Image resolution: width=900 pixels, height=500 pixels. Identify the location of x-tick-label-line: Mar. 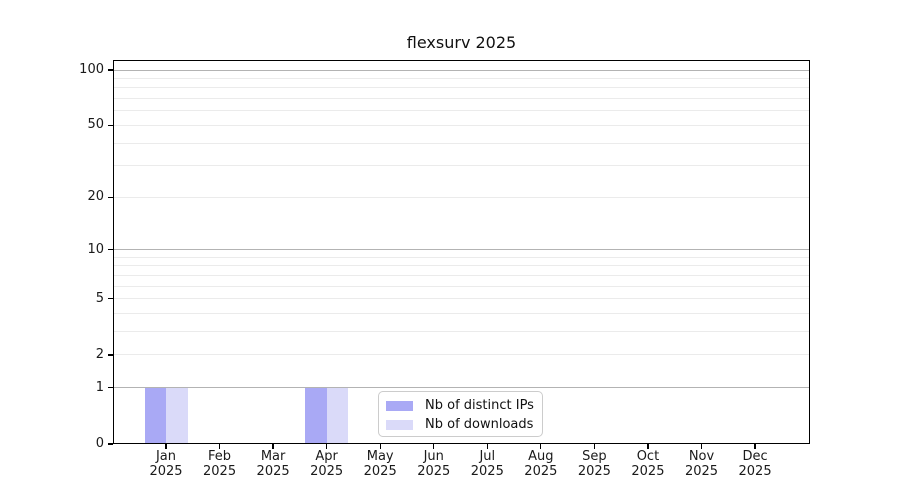
(273, 456).